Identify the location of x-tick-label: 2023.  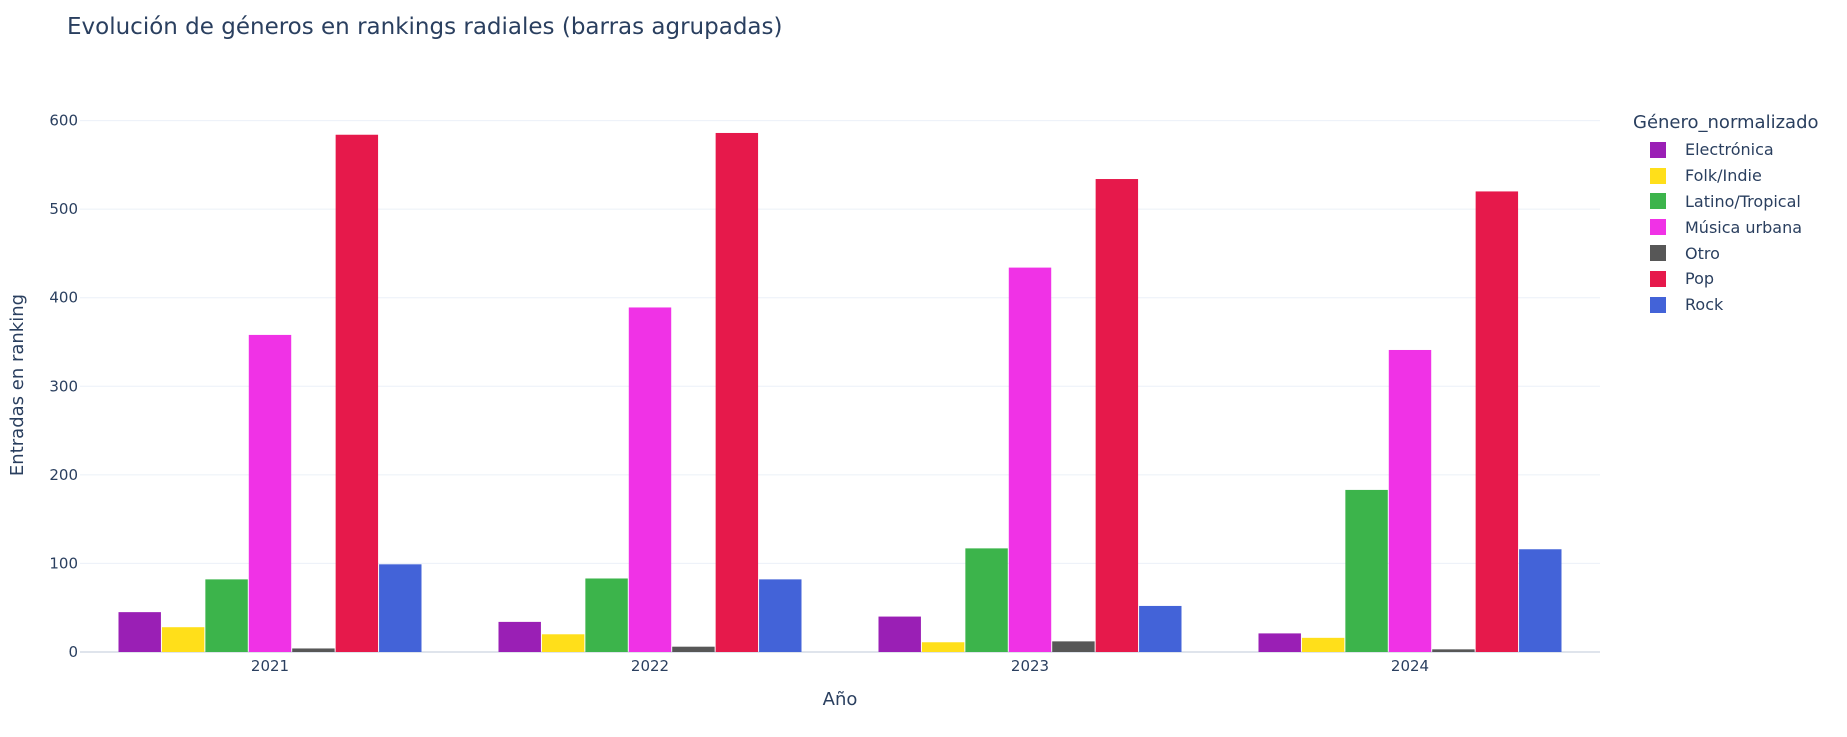
(1030, 666).